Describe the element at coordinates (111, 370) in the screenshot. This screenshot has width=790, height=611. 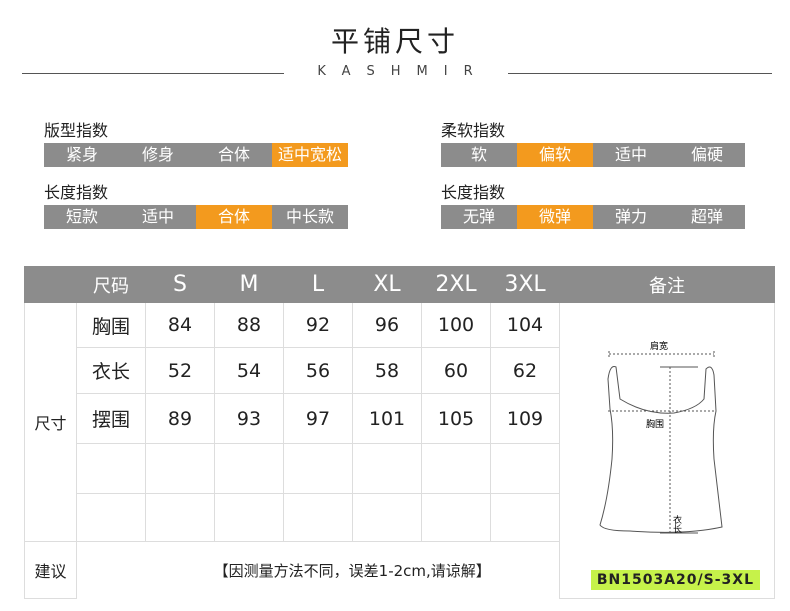
I see `row-label: 衣长` at that location.